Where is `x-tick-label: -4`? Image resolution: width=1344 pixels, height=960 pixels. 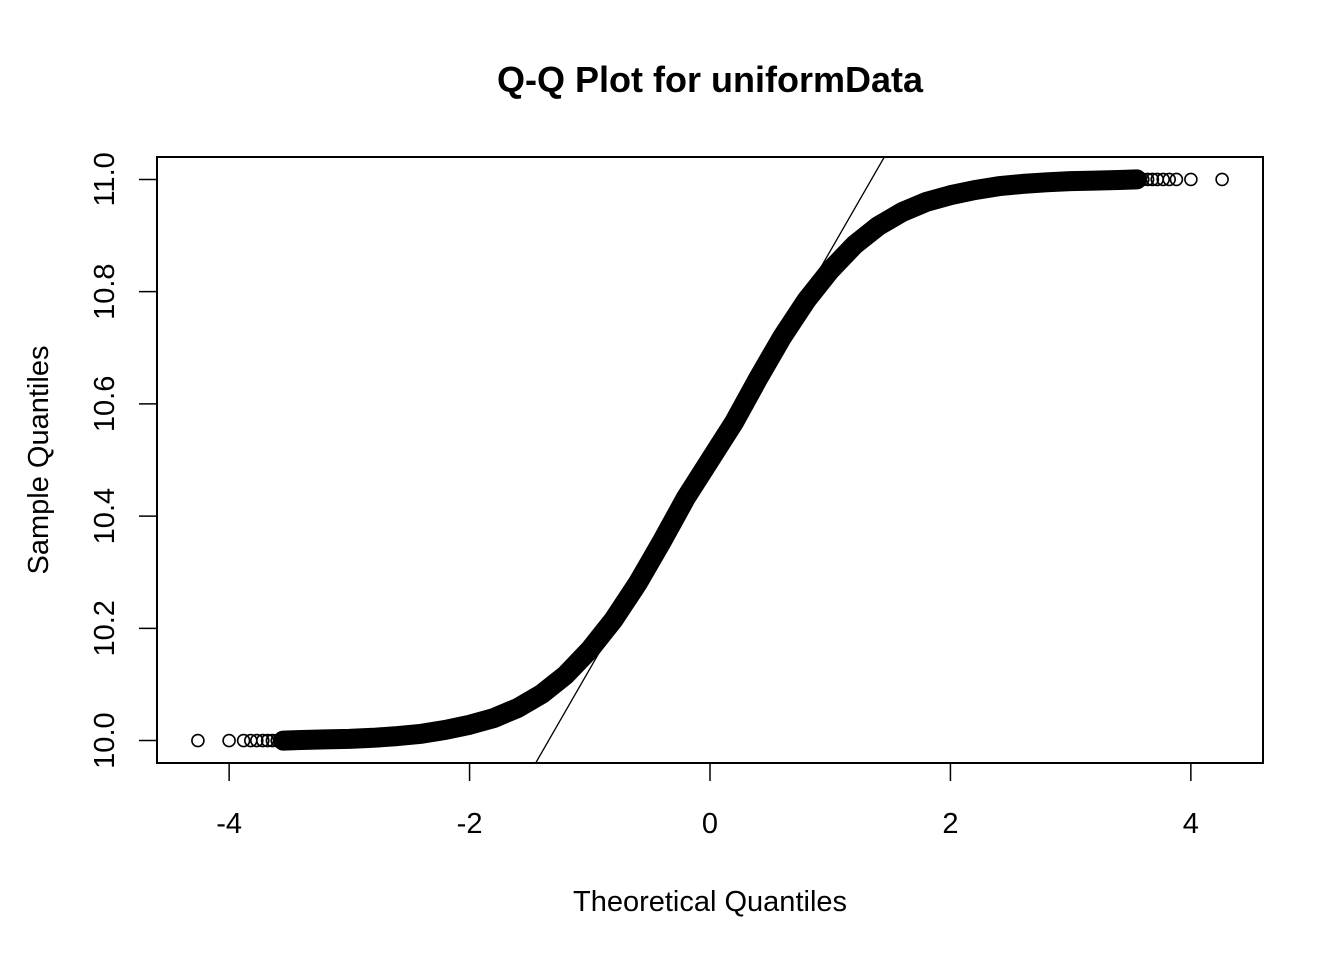 x-tick-label: -4 is located at coordinates (229, 824).